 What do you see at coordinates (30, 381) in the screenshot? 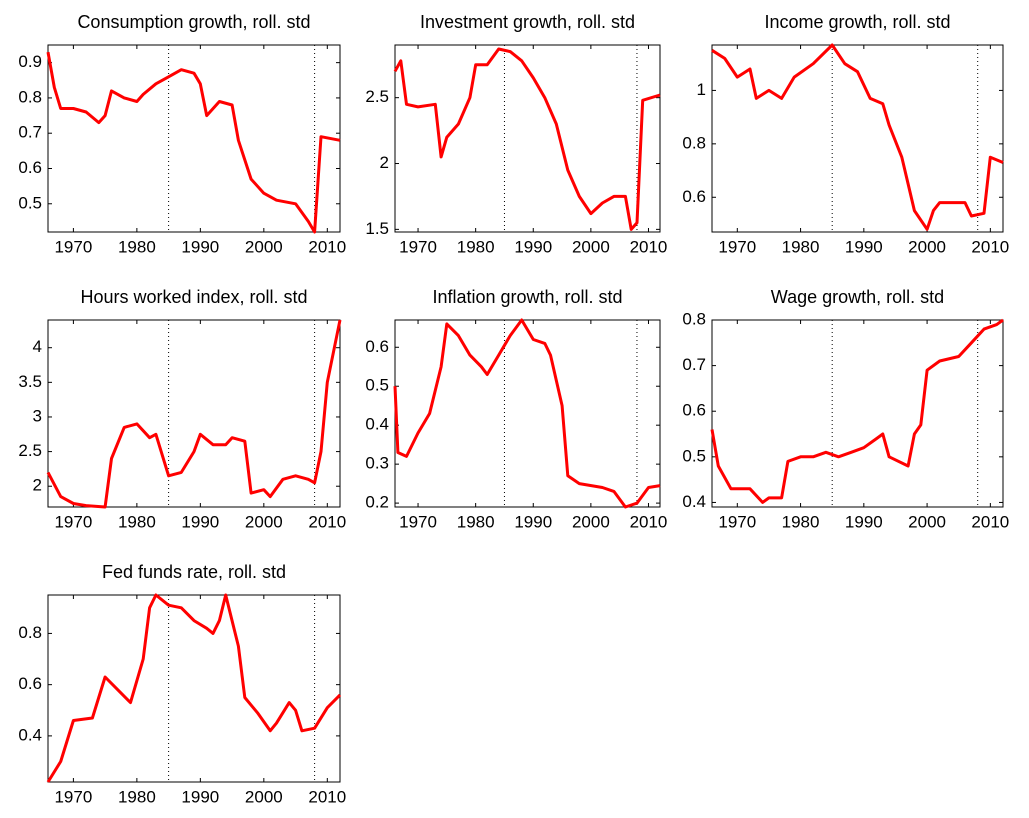
I see `y-tick-label: 3.5` at bounding box center [30, 381].